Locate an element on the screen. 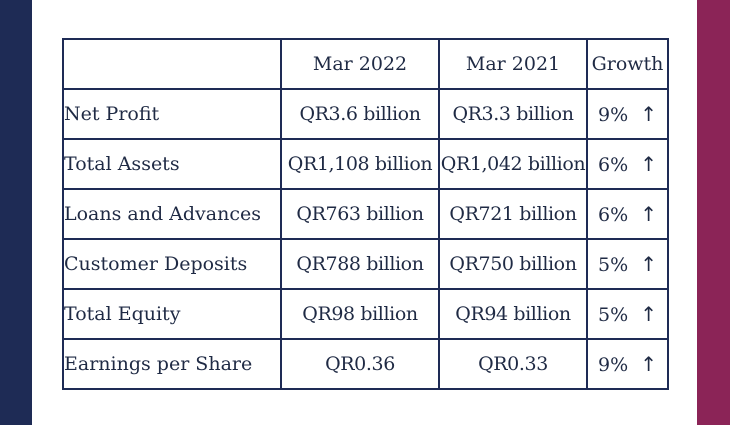 This screenshot has height=425, width=730. header-mar-2021: Mar 2021 is located at coordinates (513, 64).